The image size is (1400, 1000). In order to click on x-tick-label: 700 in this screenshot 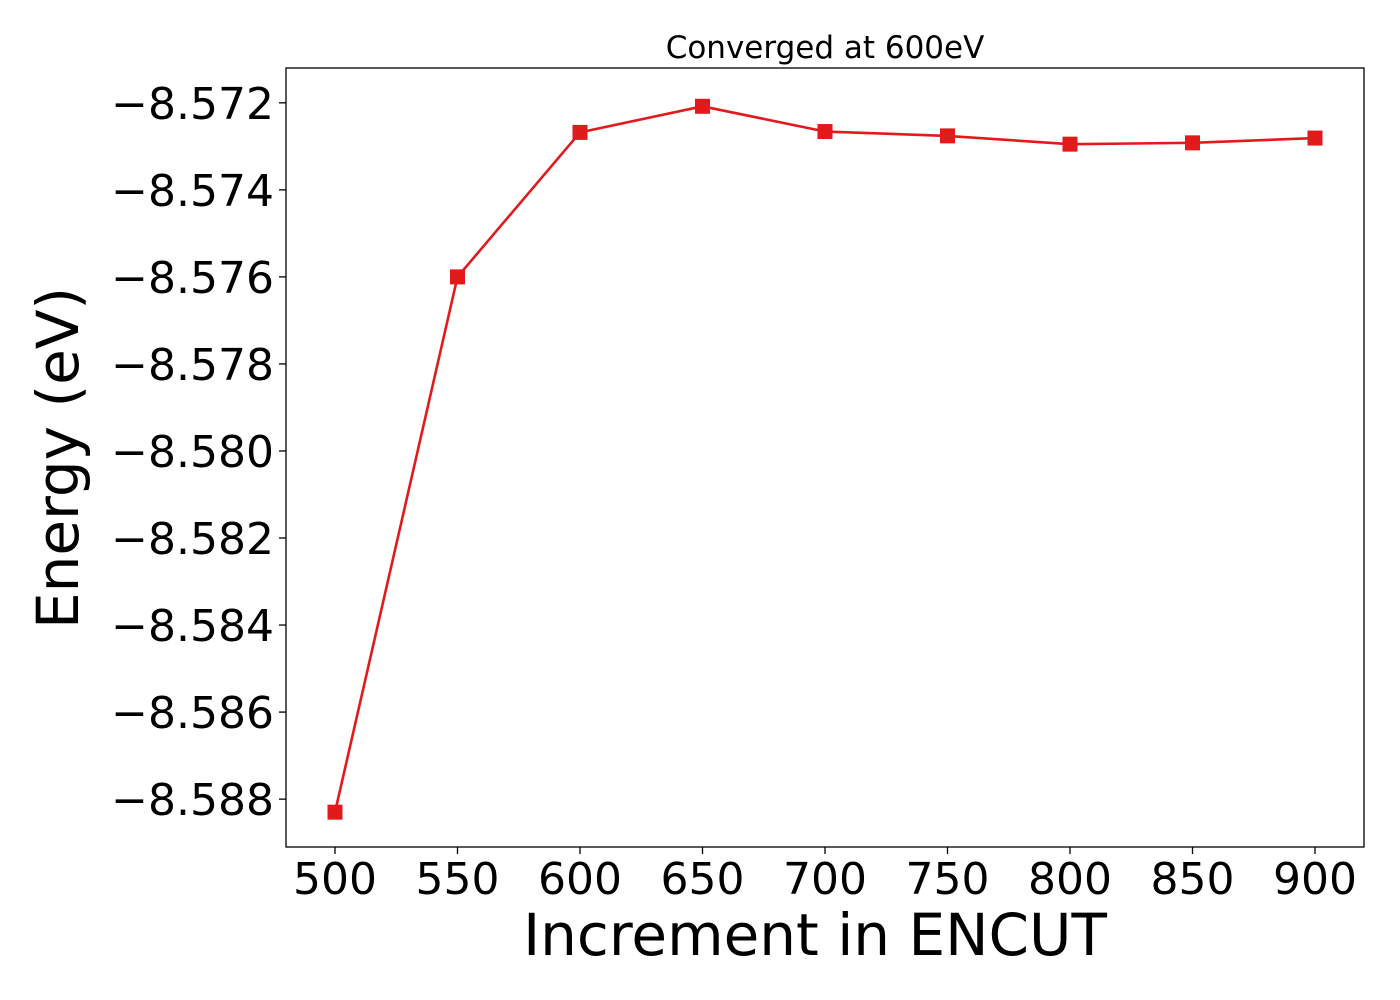, I will do `click(825, 879)`.